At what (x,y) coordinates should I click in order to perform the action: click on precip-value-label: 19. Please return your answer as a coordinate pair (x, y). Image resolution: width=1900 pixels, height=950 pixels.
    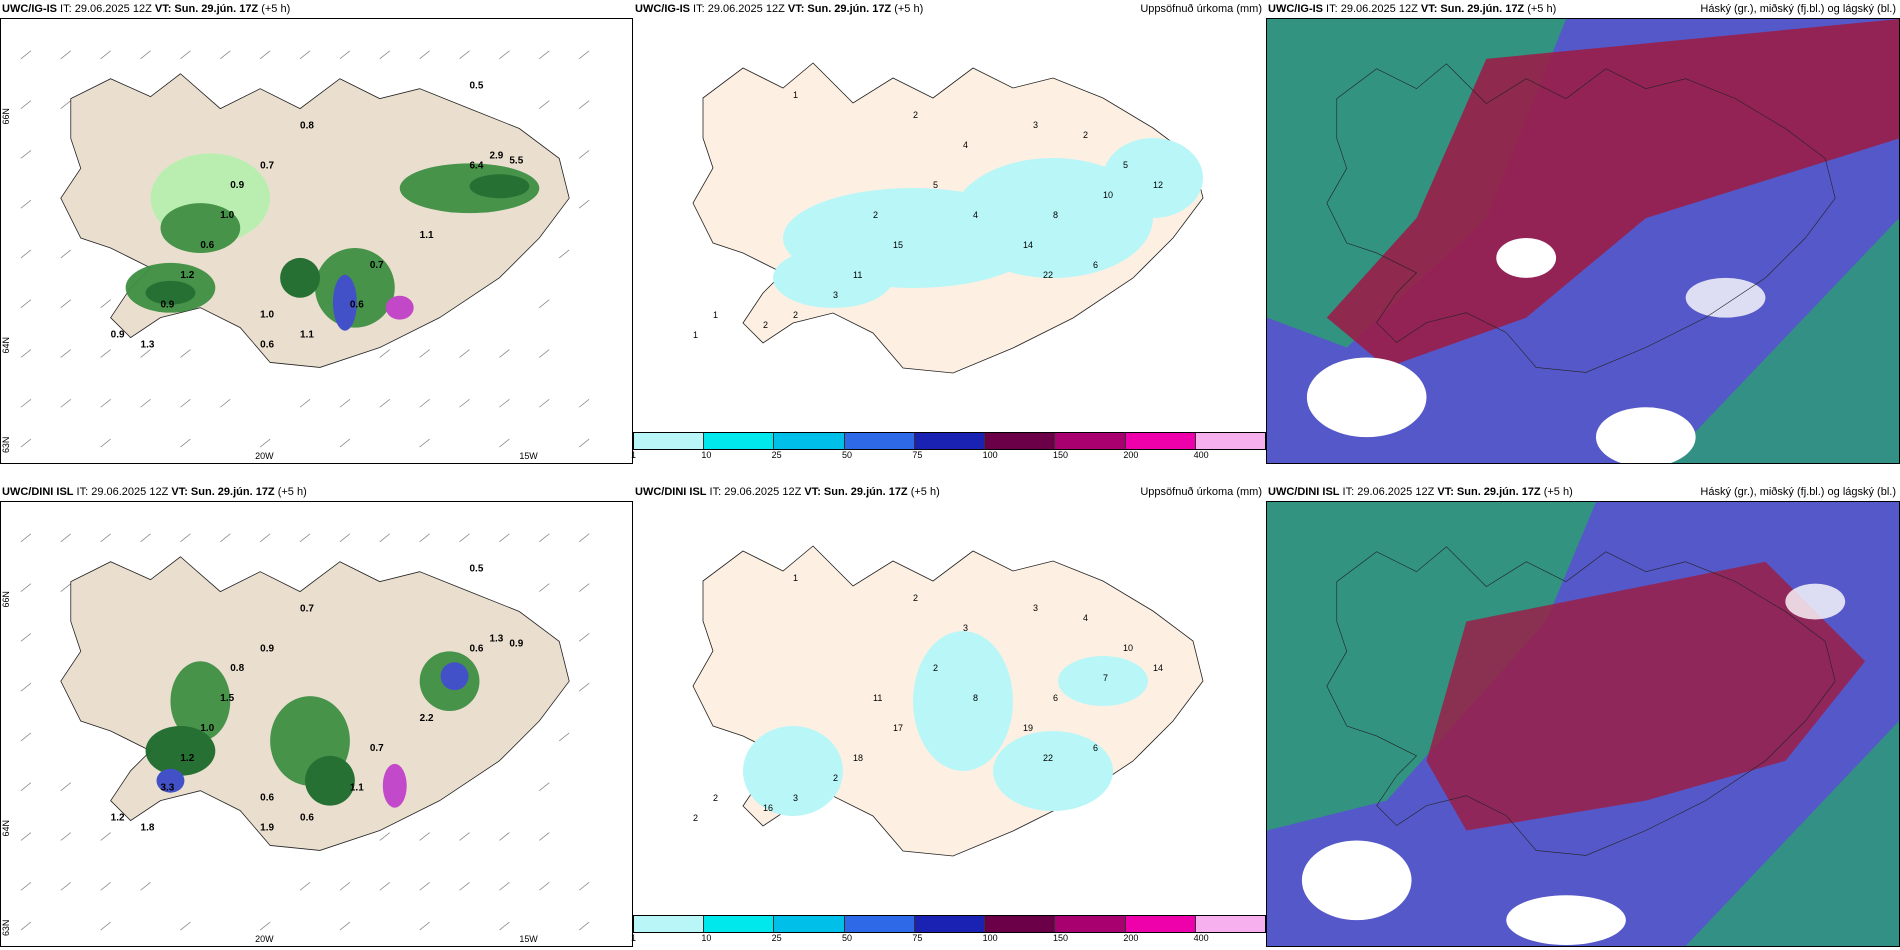
    Looking at the image, I should click on (1028, 728).